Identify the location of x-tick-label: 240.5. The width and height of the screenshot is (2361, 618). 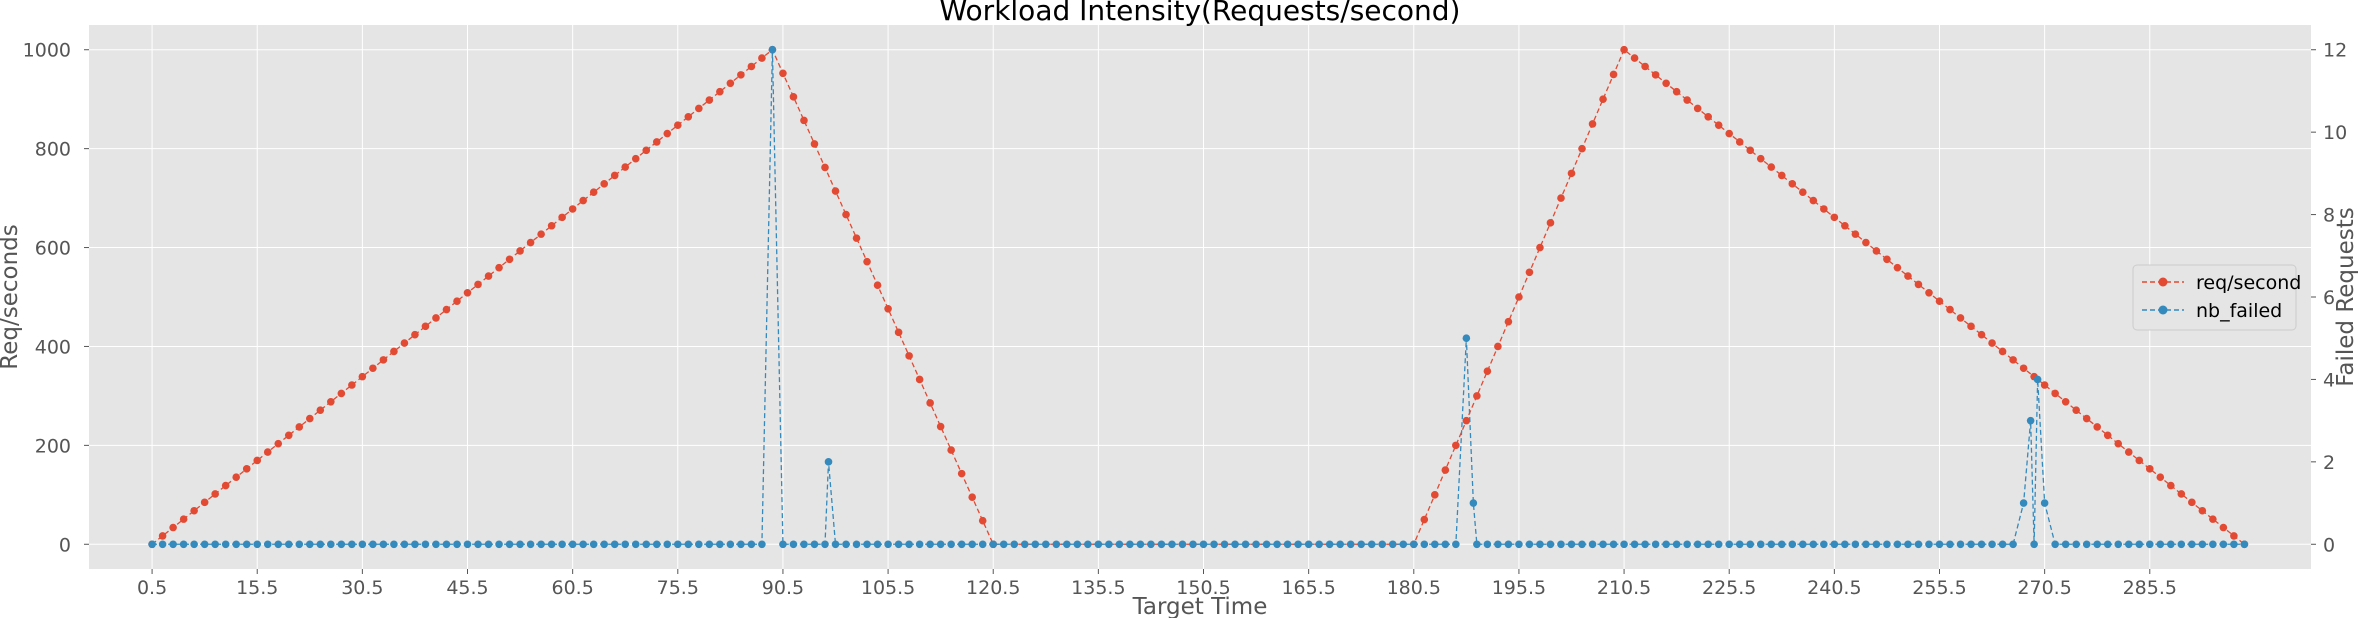
(1834, 588).